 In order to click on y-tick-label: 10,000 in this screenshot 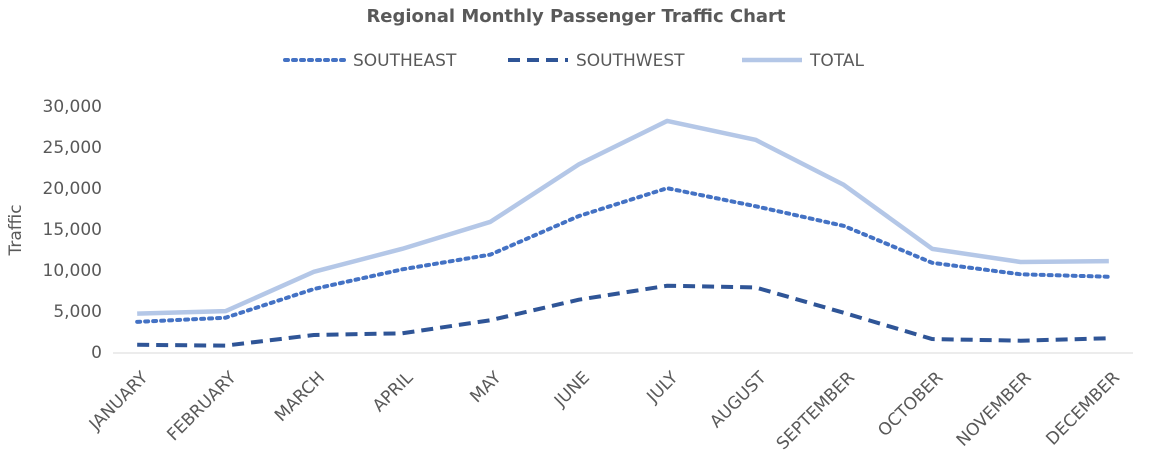, I will do `click(72, 271)`.